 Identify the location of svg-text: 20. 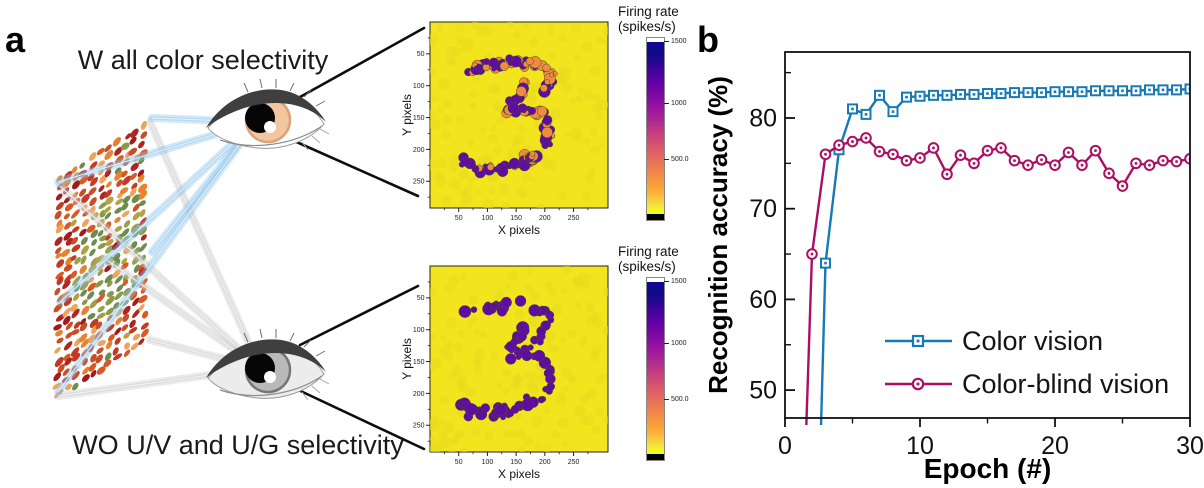
(1055, 446).